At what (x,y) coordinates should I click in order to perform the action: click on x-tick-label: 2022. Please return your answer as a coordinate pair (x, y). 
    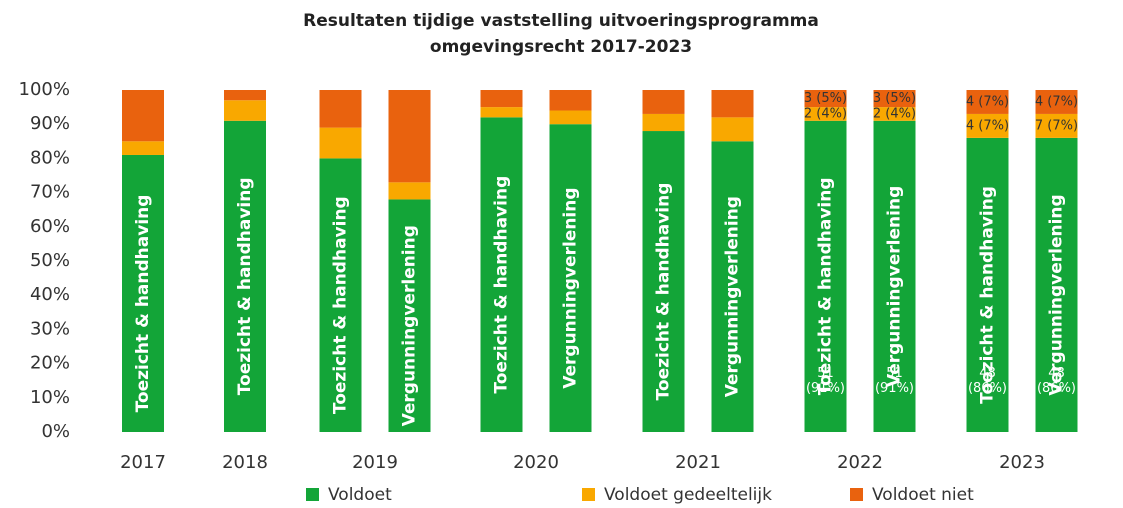
    Looking at the image, I should click on (860, 462).